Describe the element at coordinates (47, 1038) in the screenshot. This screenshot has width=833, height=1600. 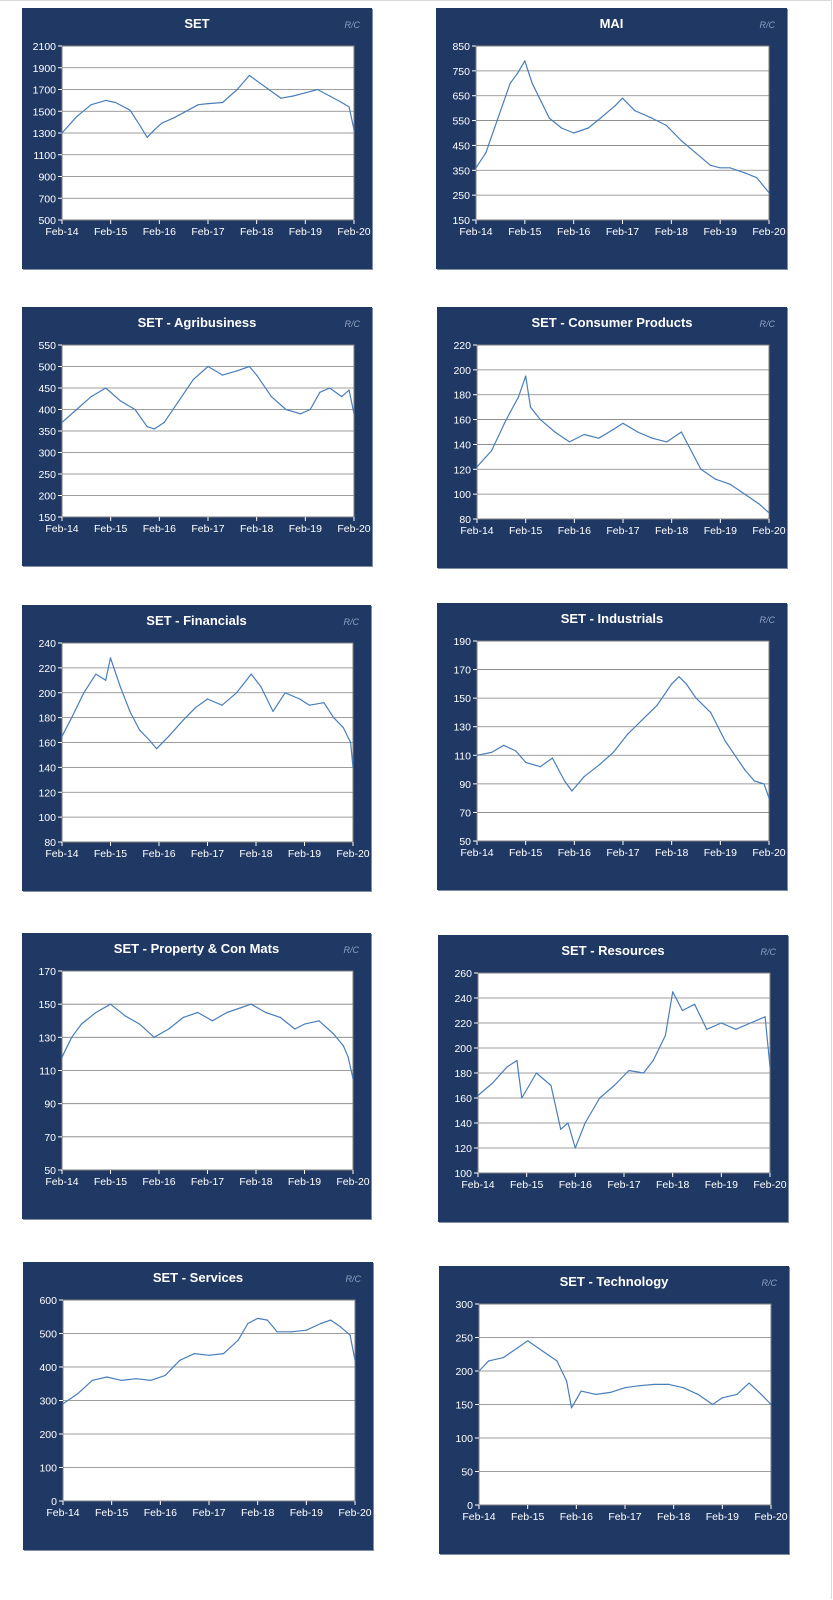
I see `y-tick-label: 130` at that location.